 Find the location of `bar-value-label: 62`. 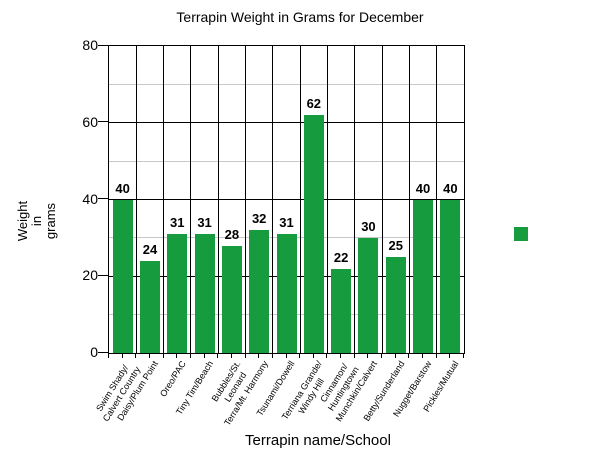

bar-value-label: 62 is located at coordinates (314, 104).